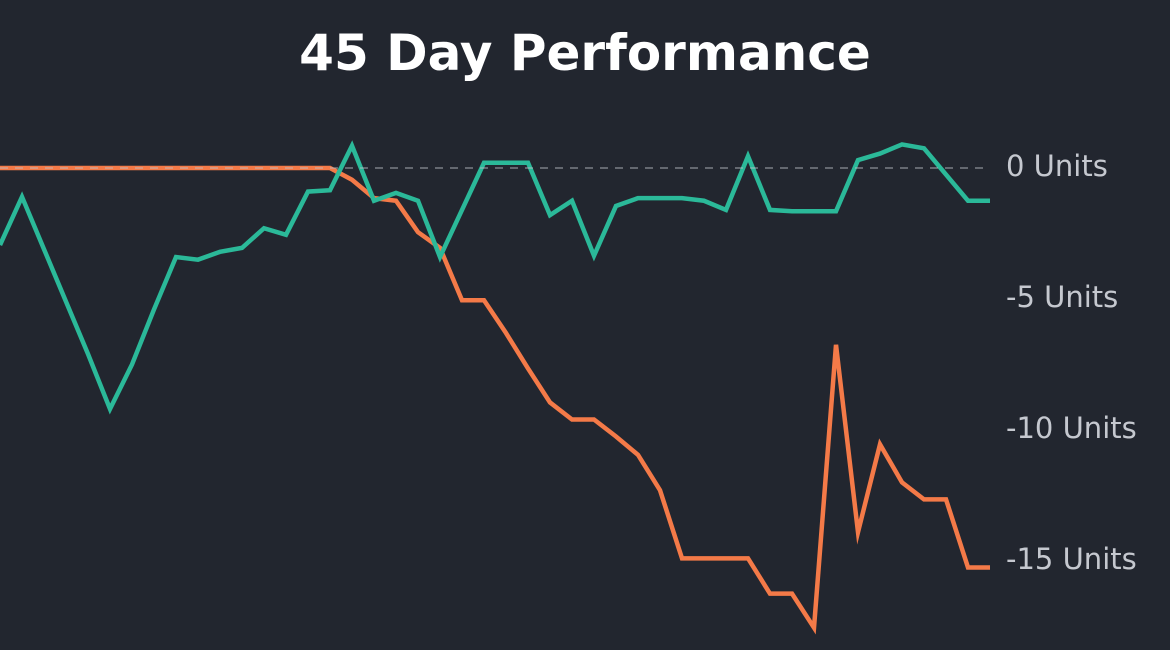 This screenshot has width=1170, height=650. I want to click on chart-title: 45 Day Performance, so click(585, 53).